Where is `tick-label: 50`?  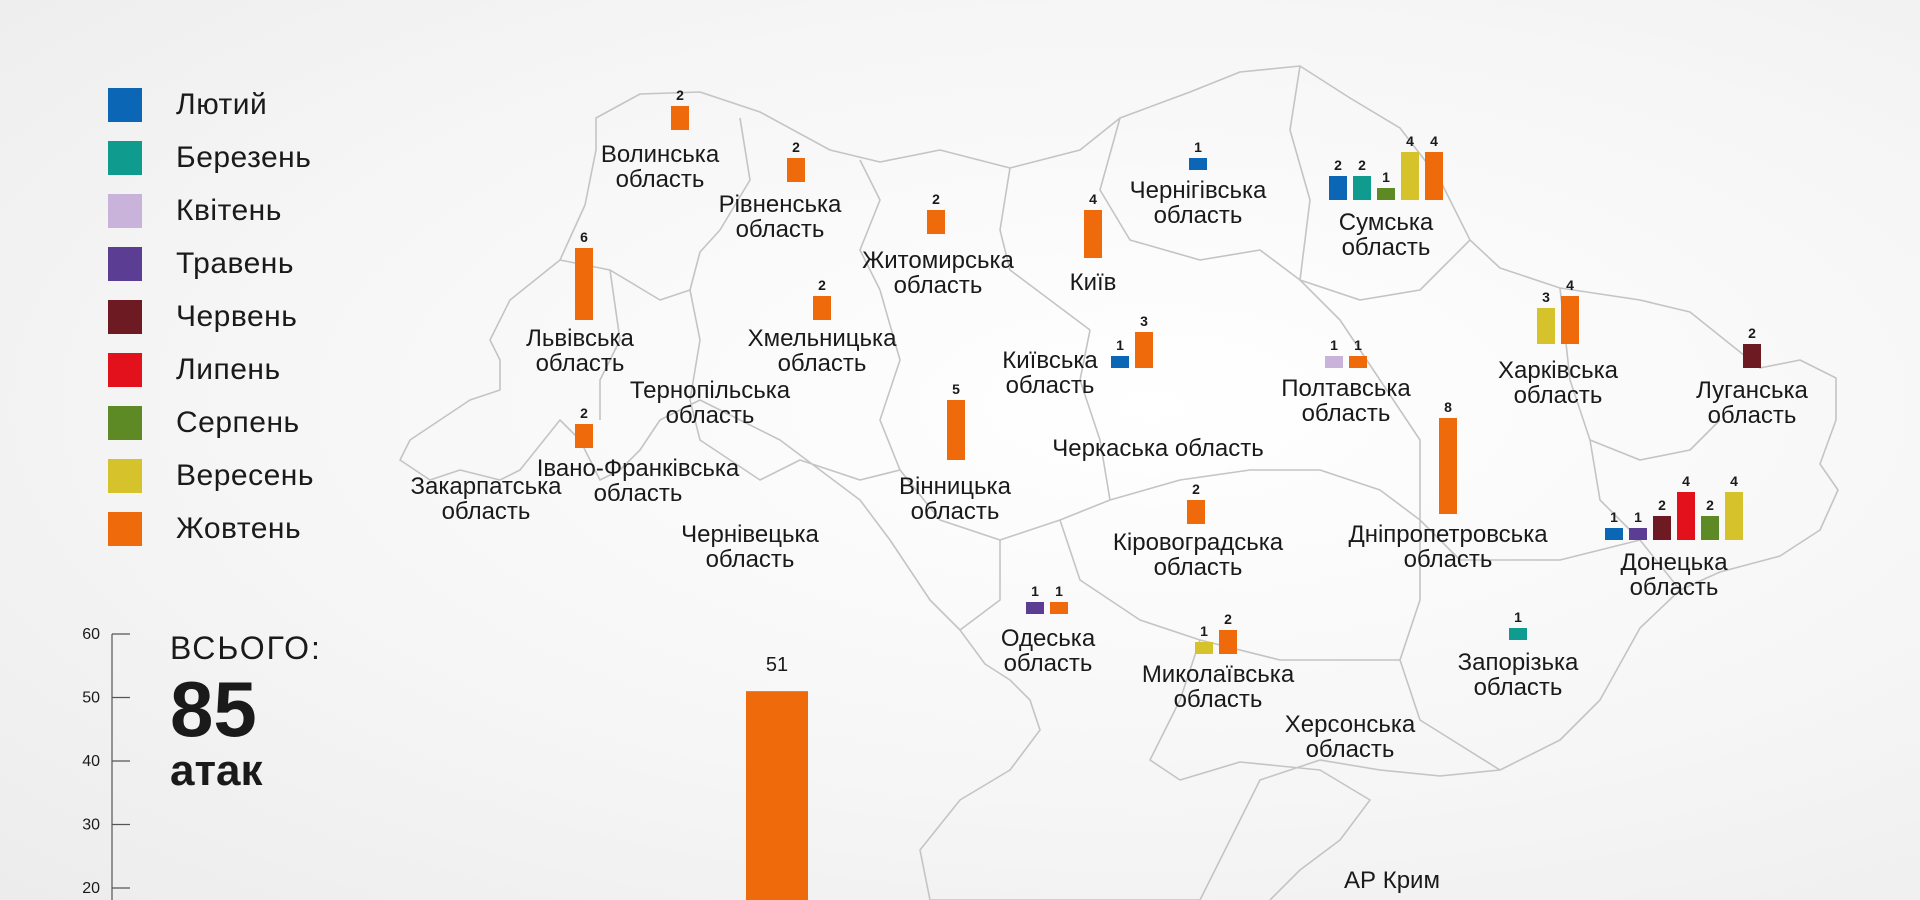 tick-label: 50 is located at coordinates (91, 698).